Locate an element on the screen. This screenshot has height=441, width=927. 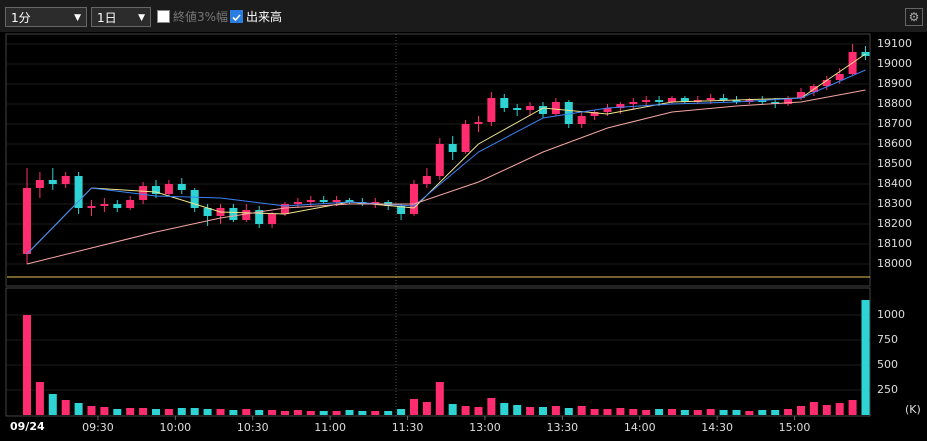
close-range-toggle: 終値3%幅 is located at coordinates (192, 17).